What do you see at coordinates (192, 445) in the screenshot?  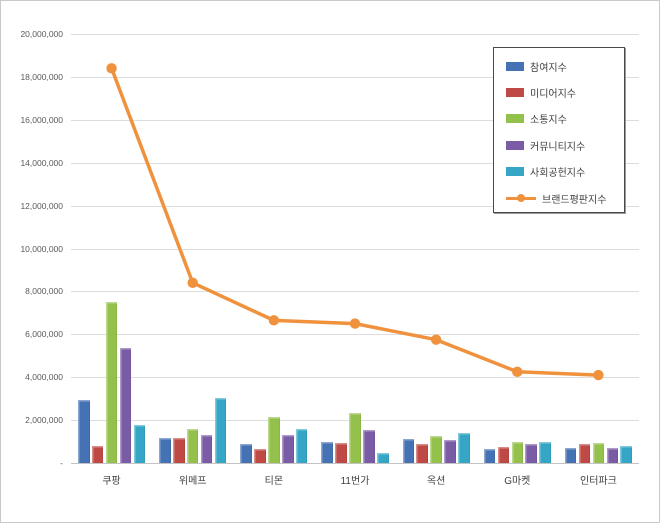 I see `bar-소통지수-위메프` at bounding box center [192, 445].